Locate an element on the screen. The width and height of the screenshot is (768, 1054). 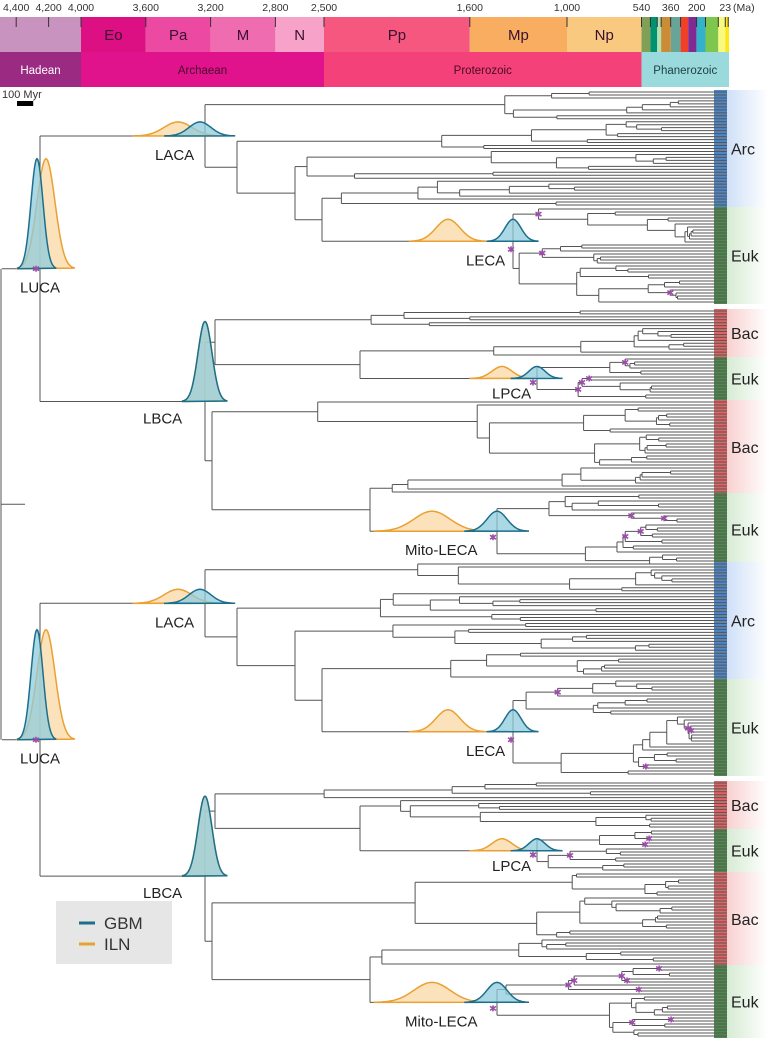
period-label: Mp is located at coordinates (518, 35).